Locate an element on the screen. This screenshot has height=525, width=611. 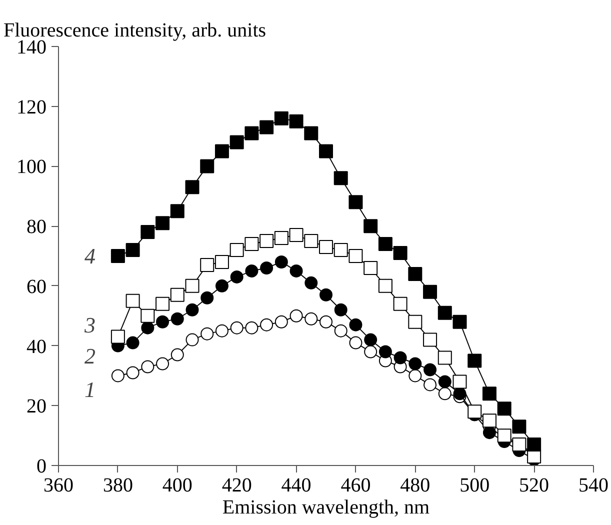
series-label: 1 is located at coordinates (90, 389).